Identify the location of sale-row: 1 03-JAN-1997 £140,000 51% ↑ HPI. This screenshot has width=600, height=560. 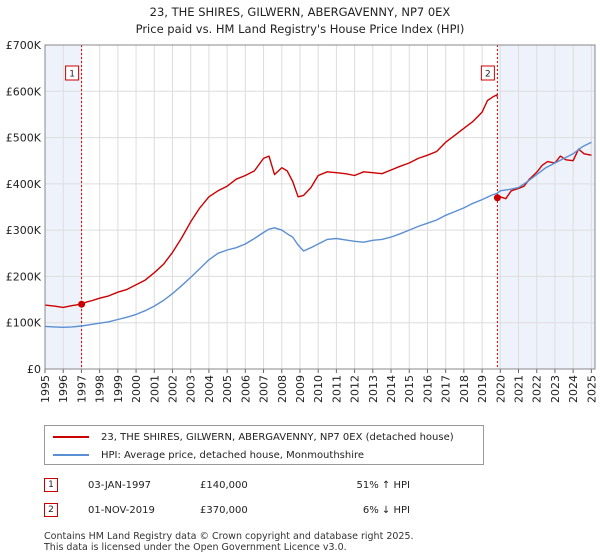
(244, 485).